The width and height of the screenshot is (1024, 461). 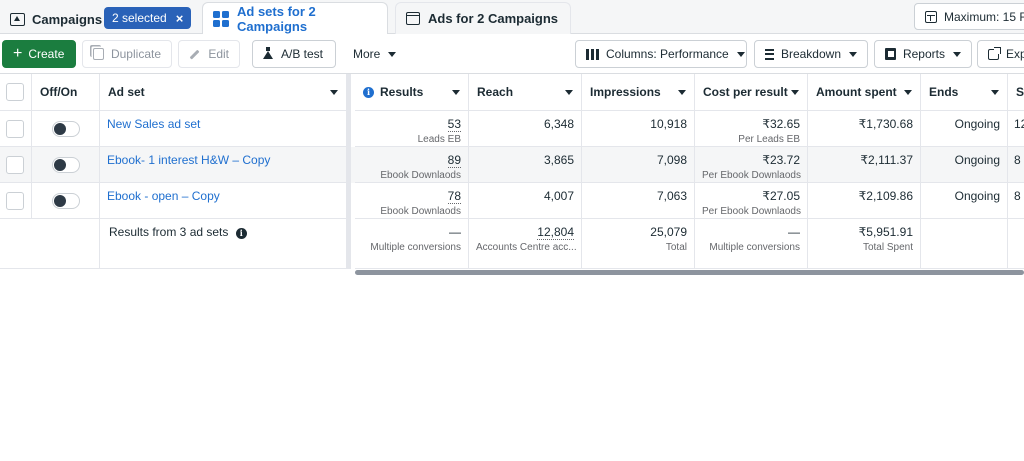 I want to click on s-cell: 12, so click(x=1016, y=129).